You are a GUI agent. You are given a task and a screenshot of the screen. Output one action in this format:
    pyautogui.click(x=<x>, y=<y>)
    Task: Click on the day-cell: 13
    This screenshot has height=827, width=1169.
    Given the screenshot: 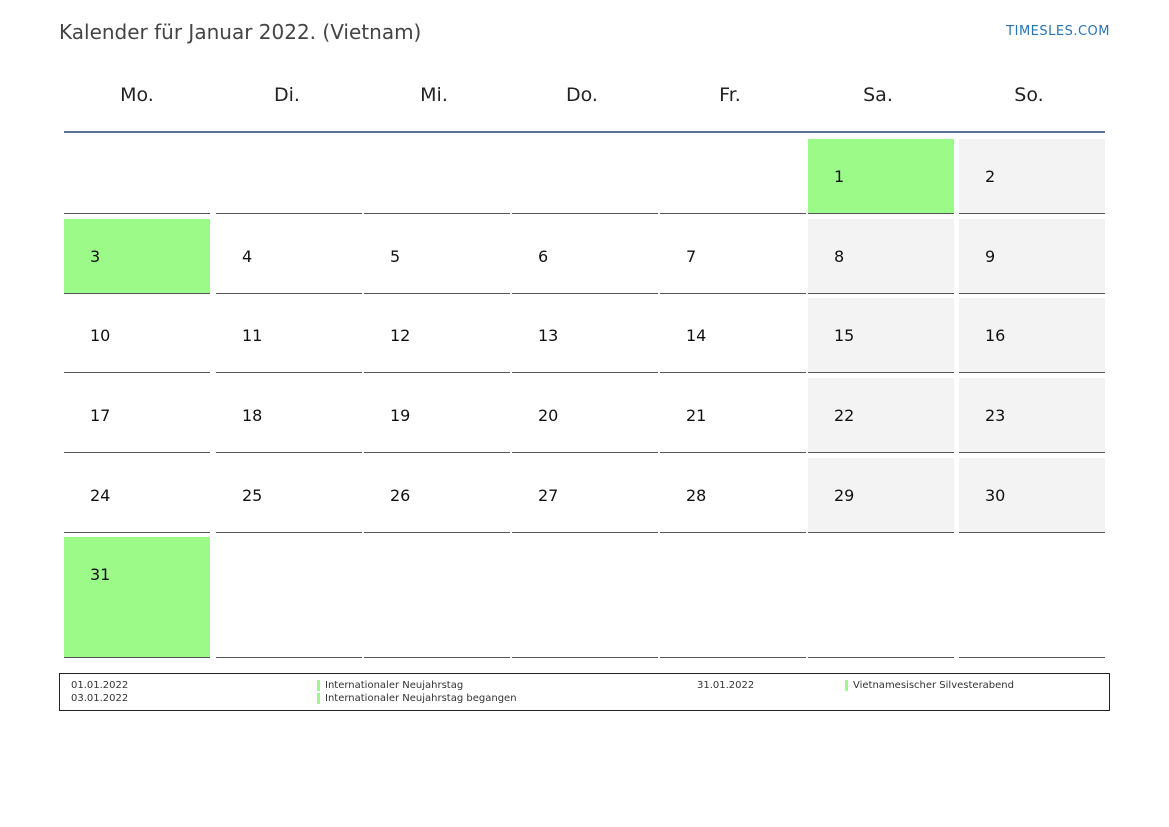 What is the action you would take?
    pyautogui.click(x=585, y=335)
    